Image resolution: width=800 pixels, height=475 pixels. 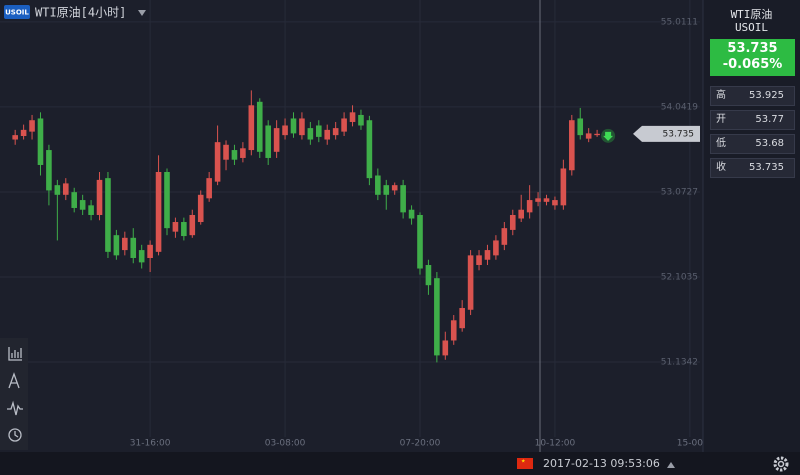 I want to click on ohlc-row: 开 53.77, so click(x=752, y=120).